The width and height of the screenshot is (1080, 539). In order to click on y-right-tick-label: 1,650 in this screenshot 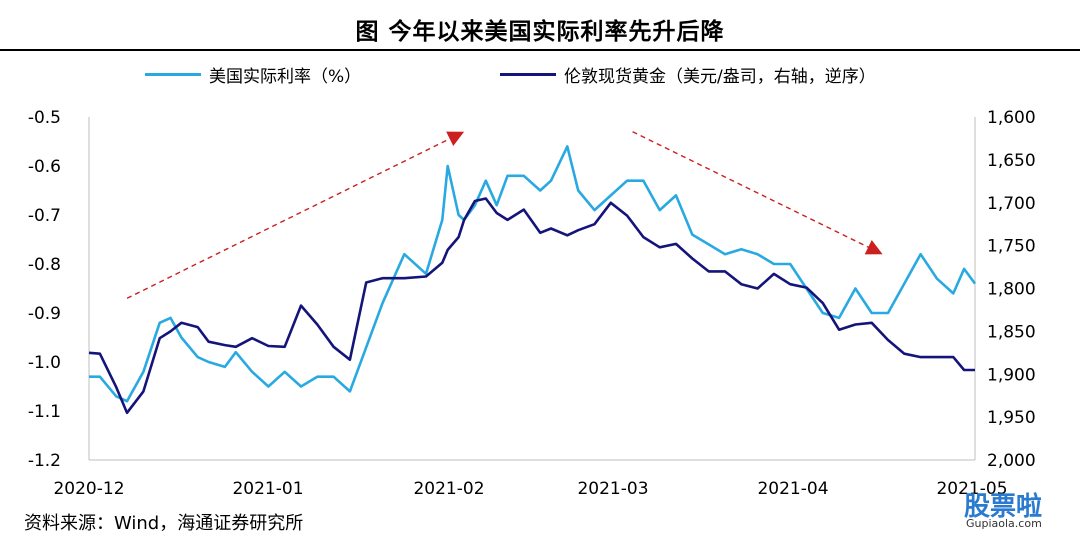, I will do `click(1011, 161)`.